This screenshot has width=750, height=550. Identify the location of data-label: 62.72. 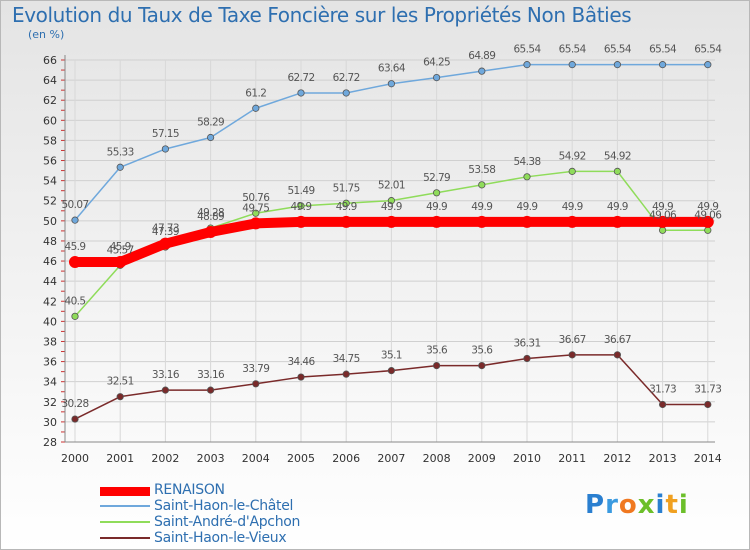
(300, 78).